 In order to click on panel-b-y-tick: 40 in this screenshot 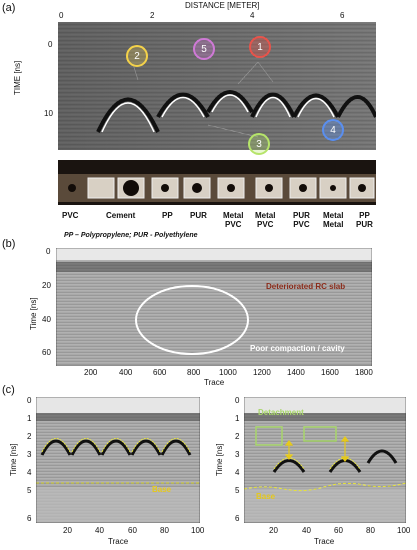, I will do `click(46, 319)`.